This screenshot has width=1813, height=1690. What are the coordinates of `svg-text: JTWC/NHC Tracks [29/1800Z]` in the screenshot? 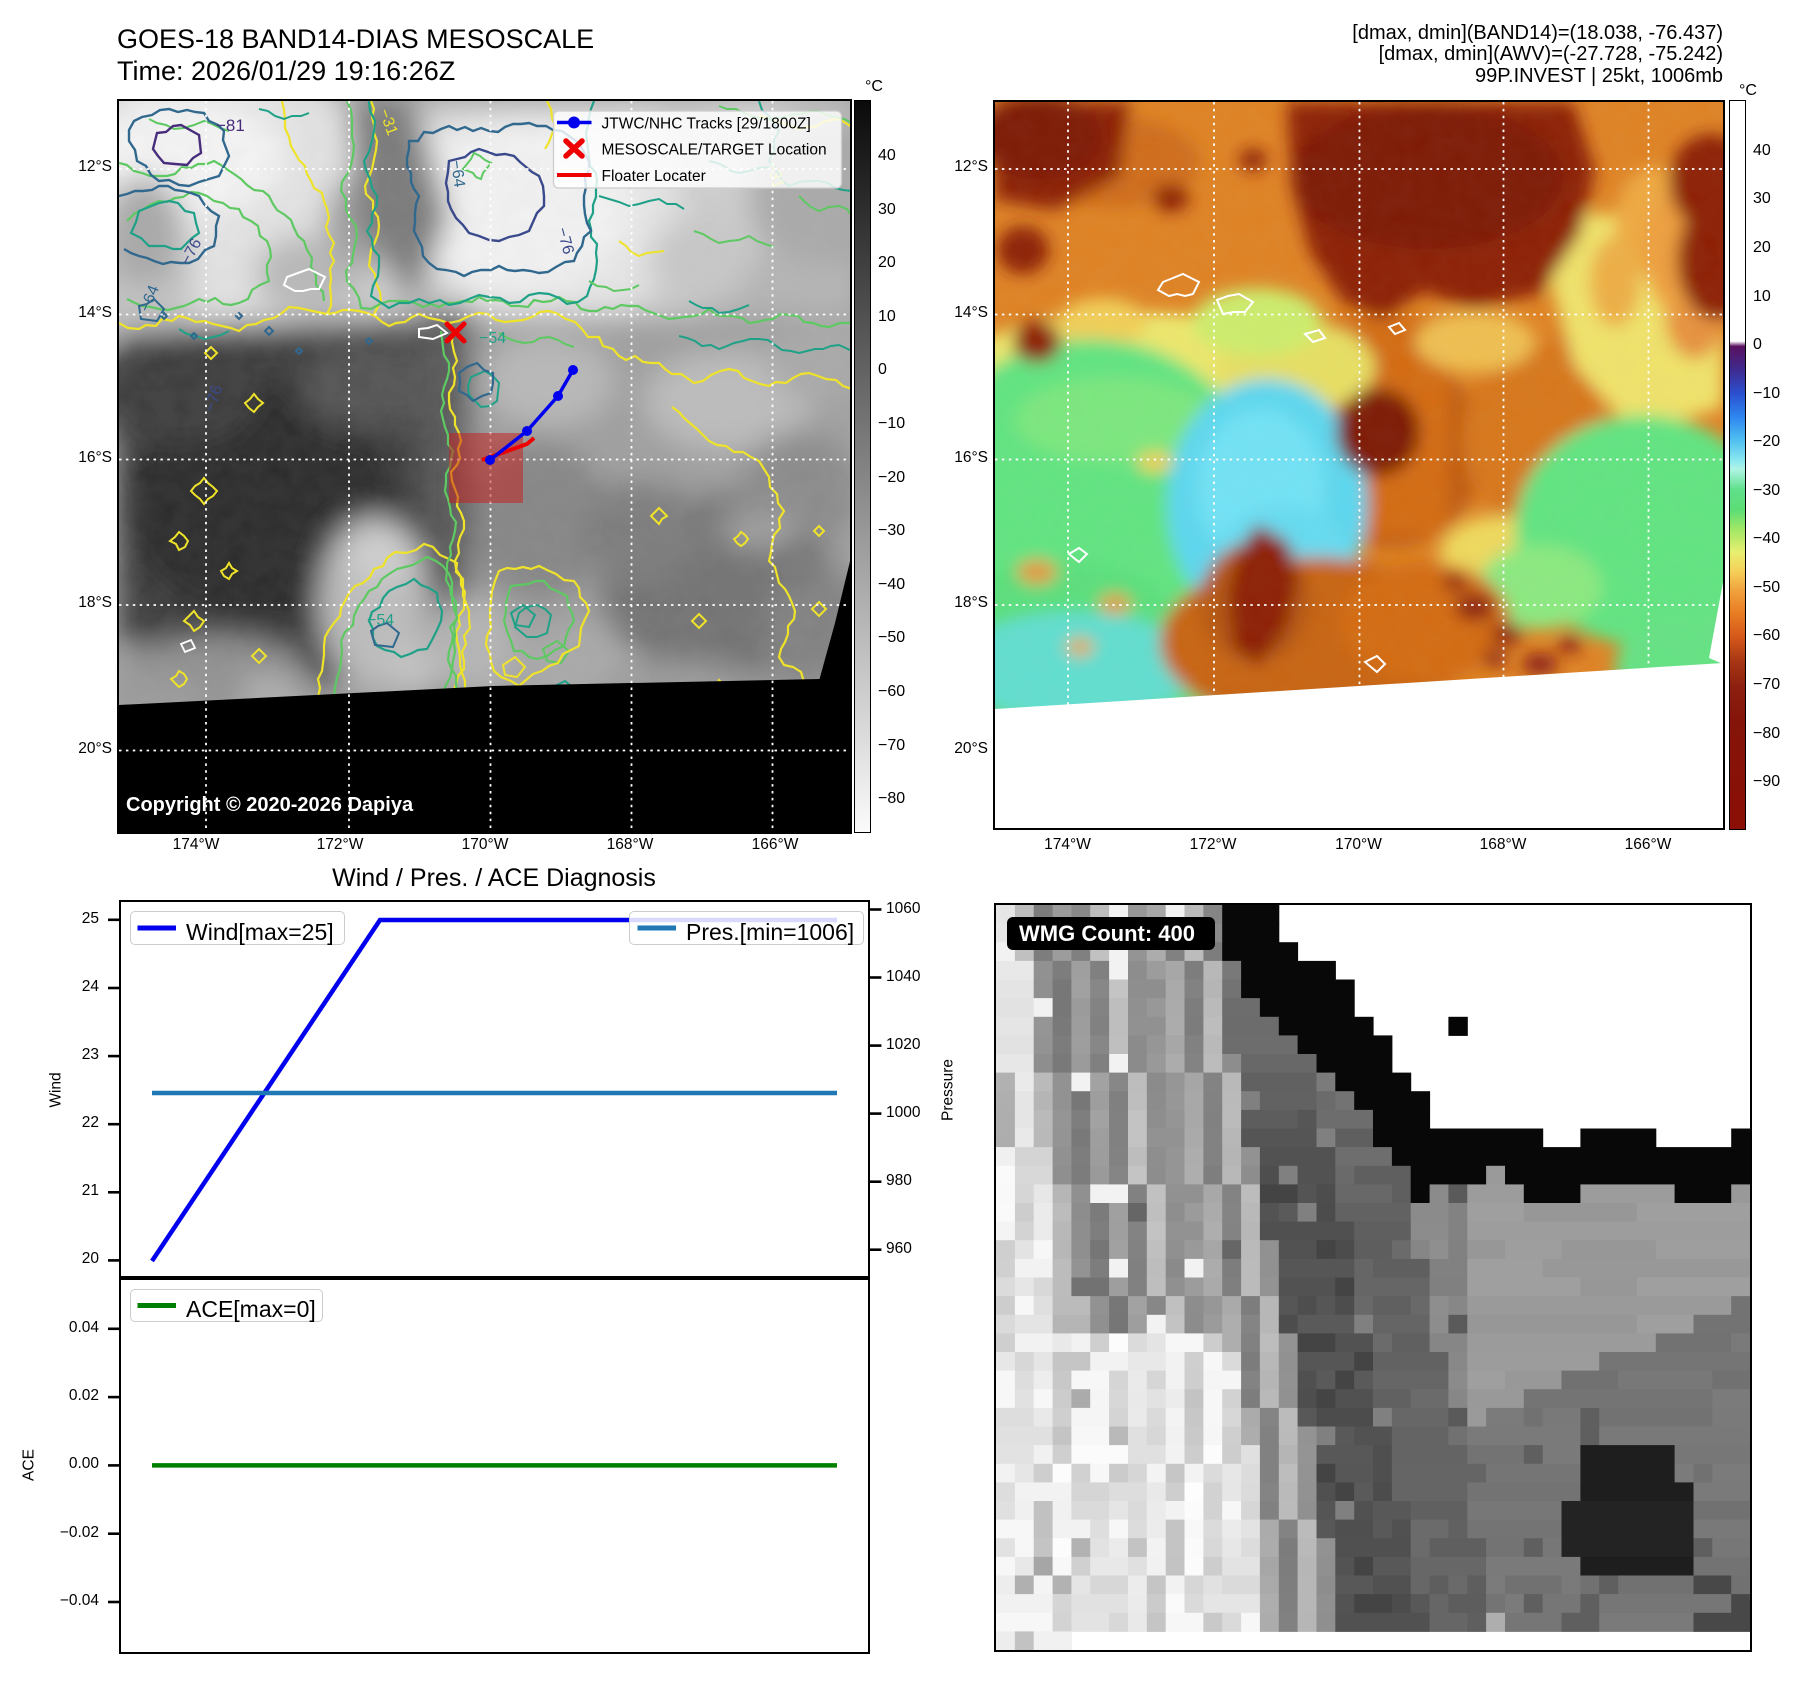 It's located at (706, 124).